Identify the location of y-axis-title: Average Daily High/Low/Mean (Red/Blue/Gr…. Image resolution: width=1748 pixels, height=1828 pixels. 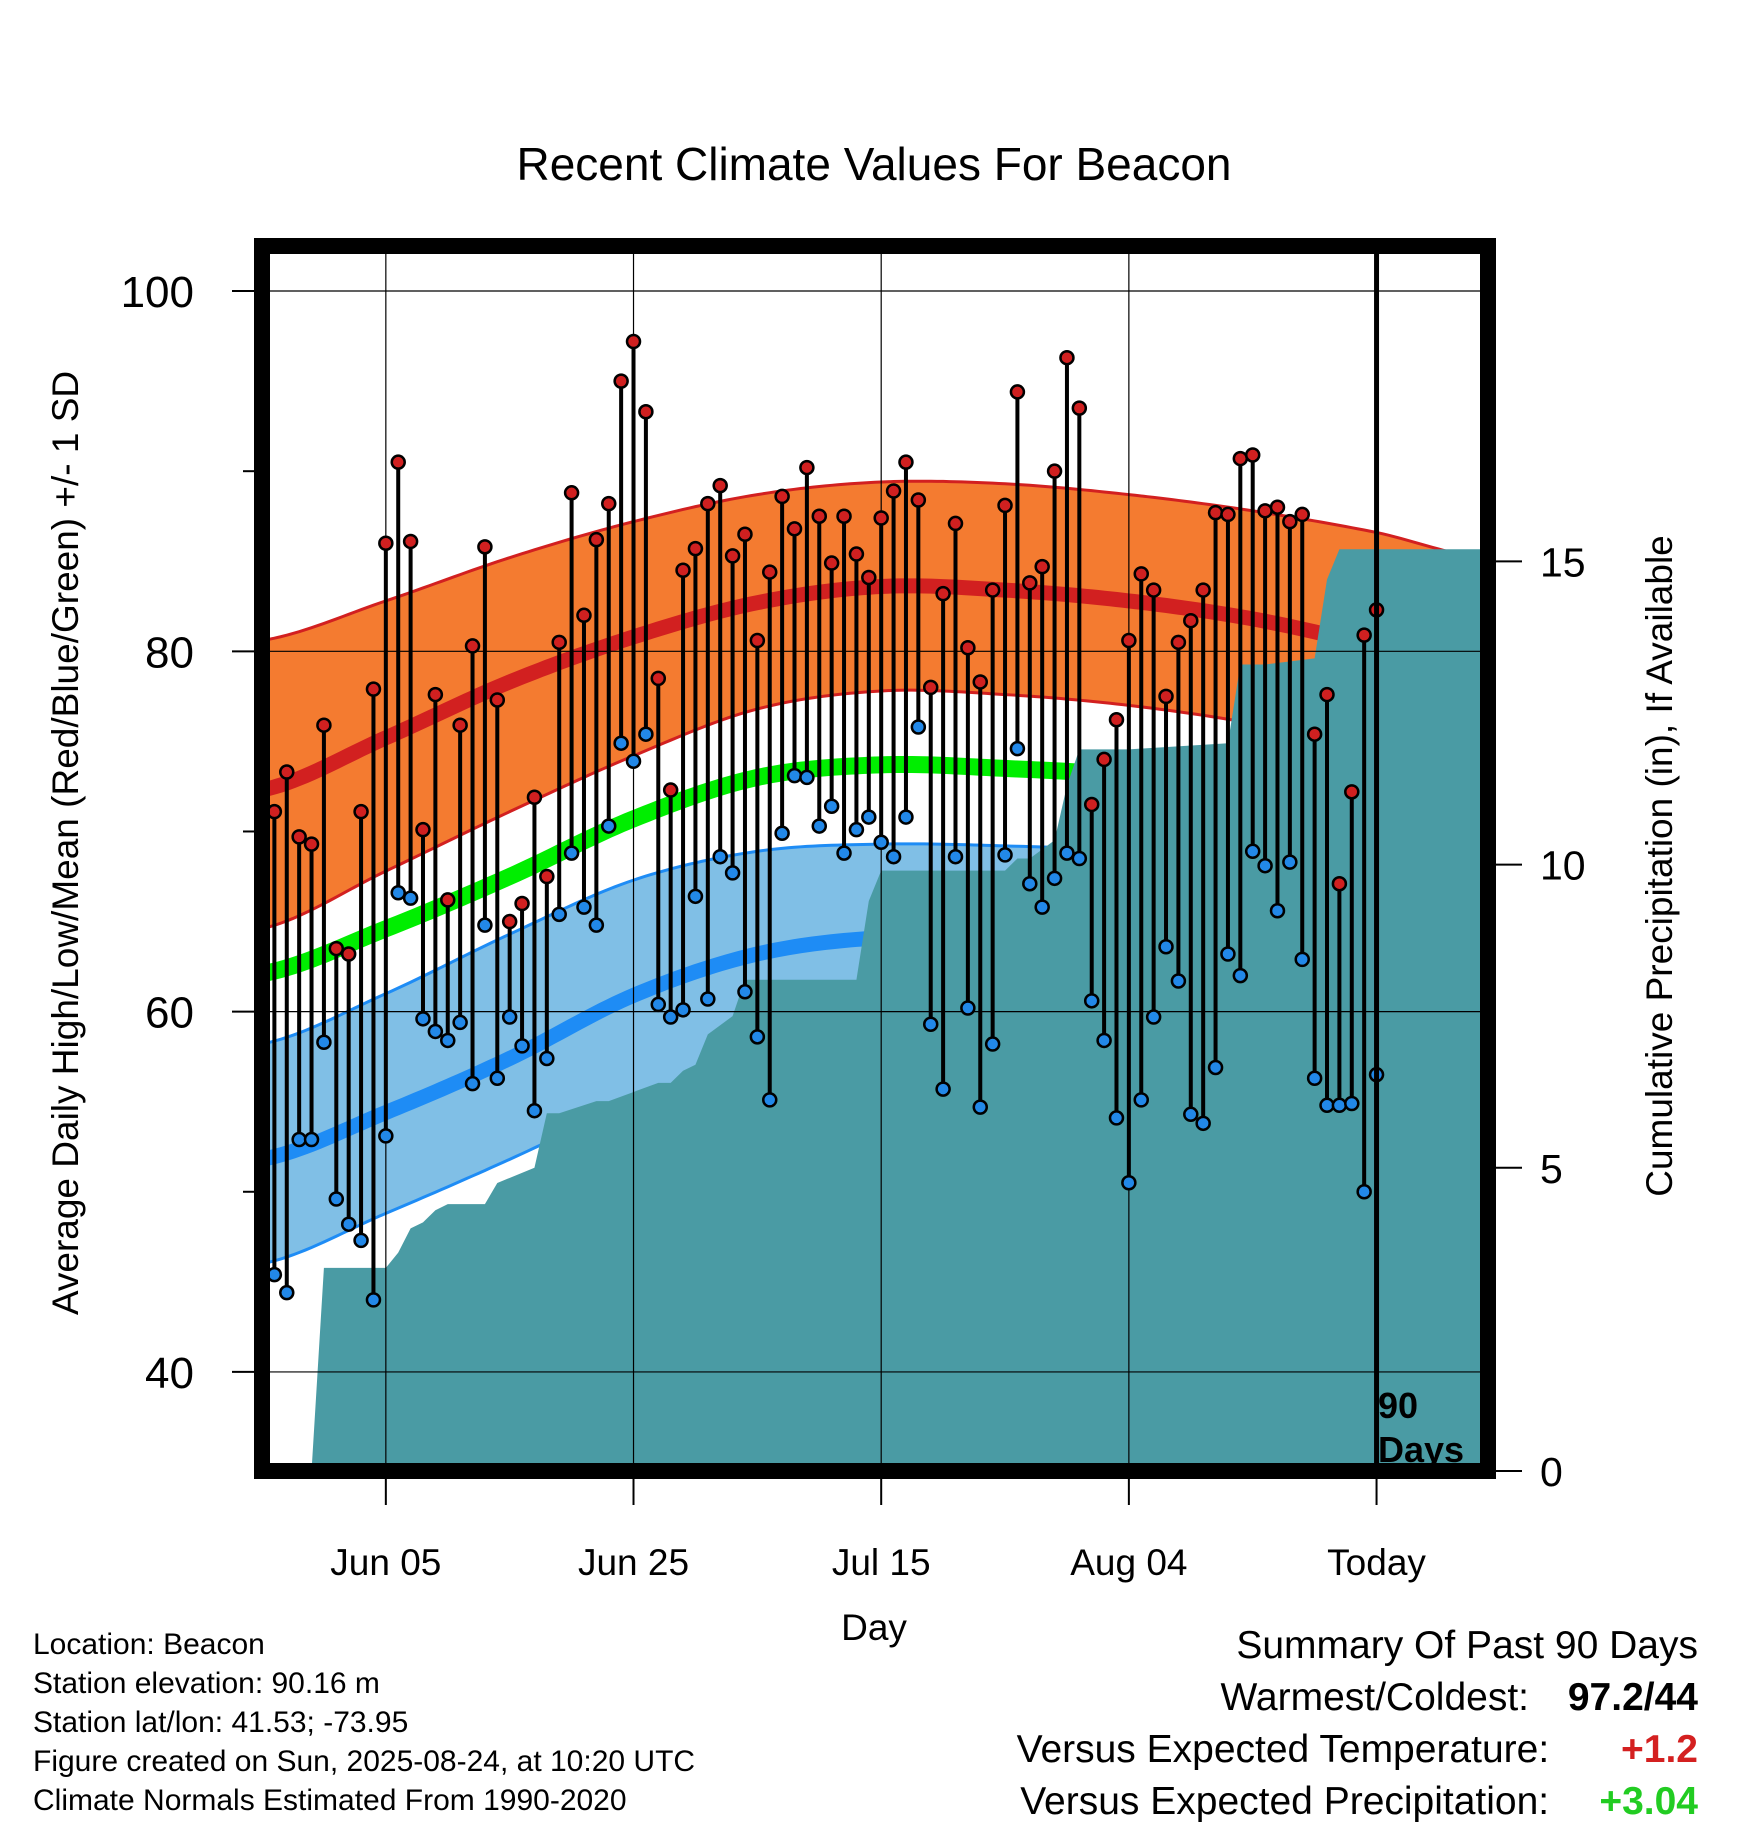
(65, 843).